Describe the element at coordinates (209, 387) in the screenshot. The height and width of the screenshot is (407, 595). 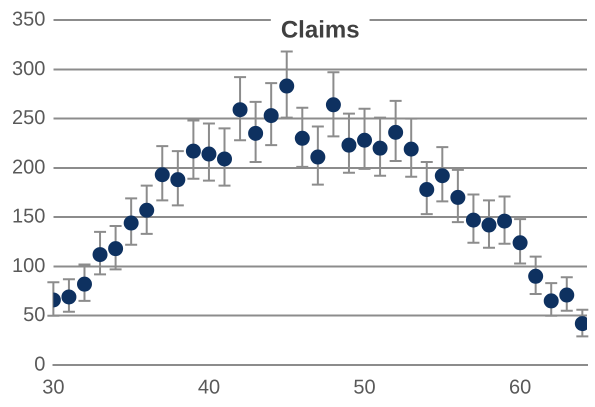
I see `x-tick-label: 40` at that location.